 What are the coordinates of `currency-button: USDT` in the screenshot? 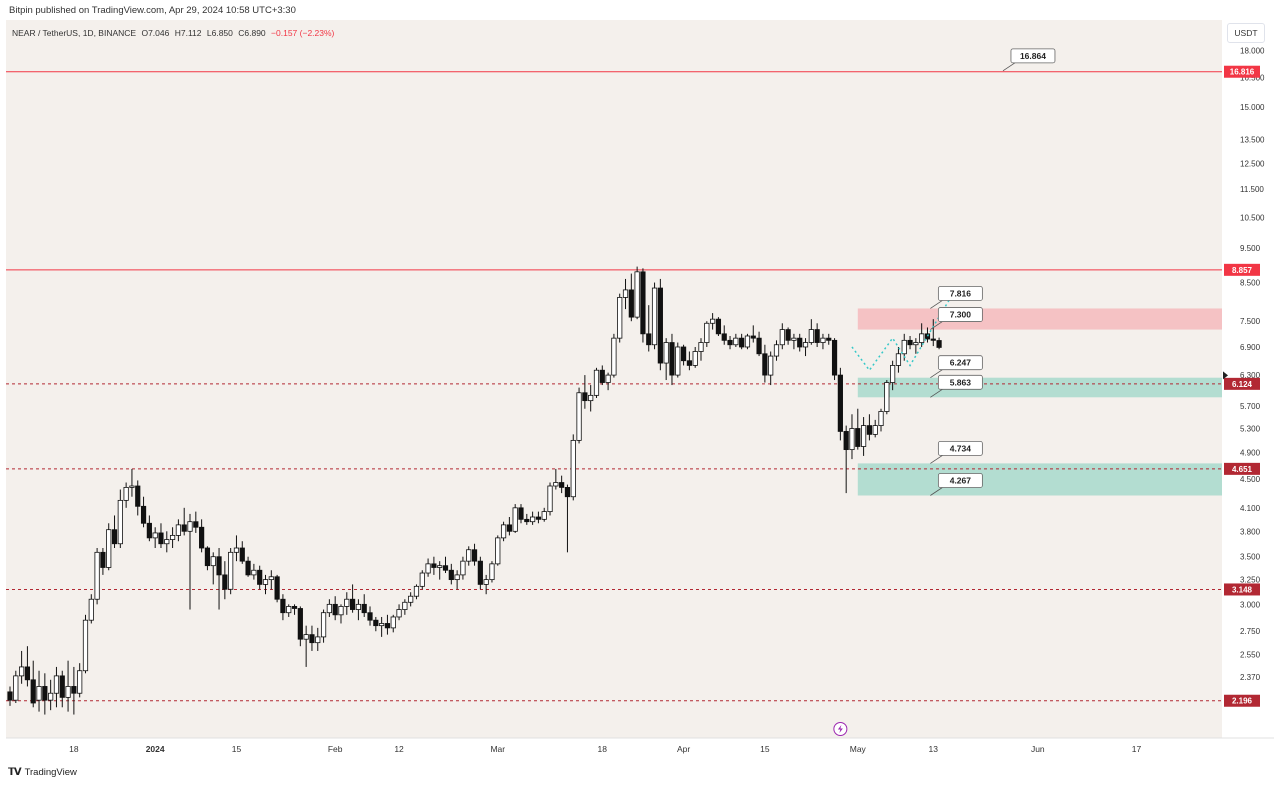 It's located at (1246, 33).